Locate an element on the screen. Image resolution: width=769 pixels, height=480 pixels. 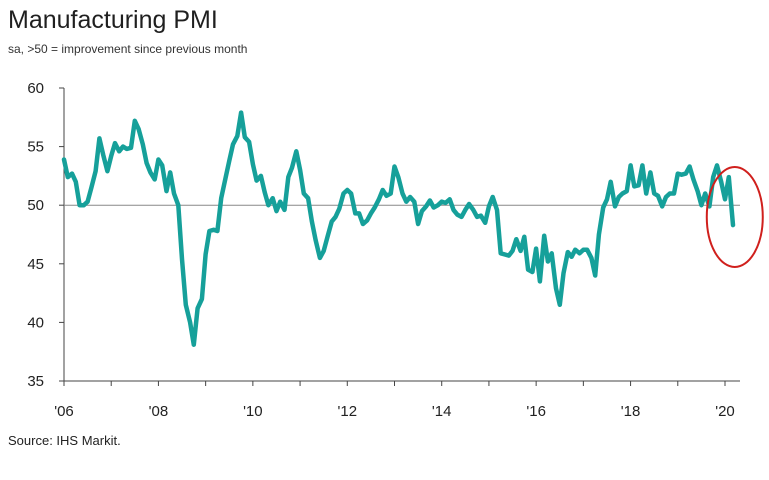
x-tick-label: '08 is located at coordinates (159, 411).